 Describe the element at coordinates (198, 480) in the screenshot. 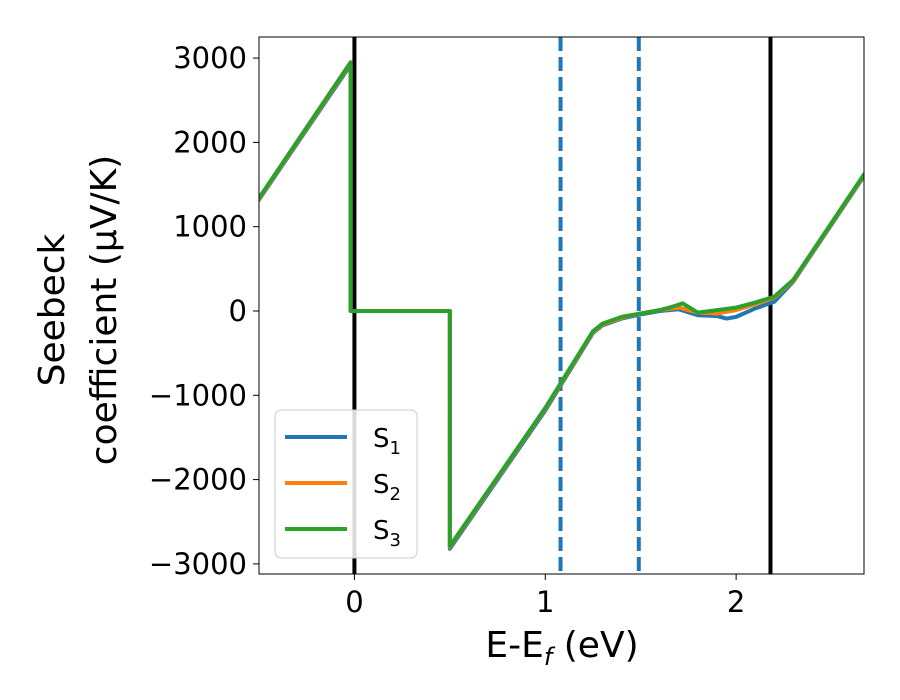

I see `y-tick-label: −2000` at that location.